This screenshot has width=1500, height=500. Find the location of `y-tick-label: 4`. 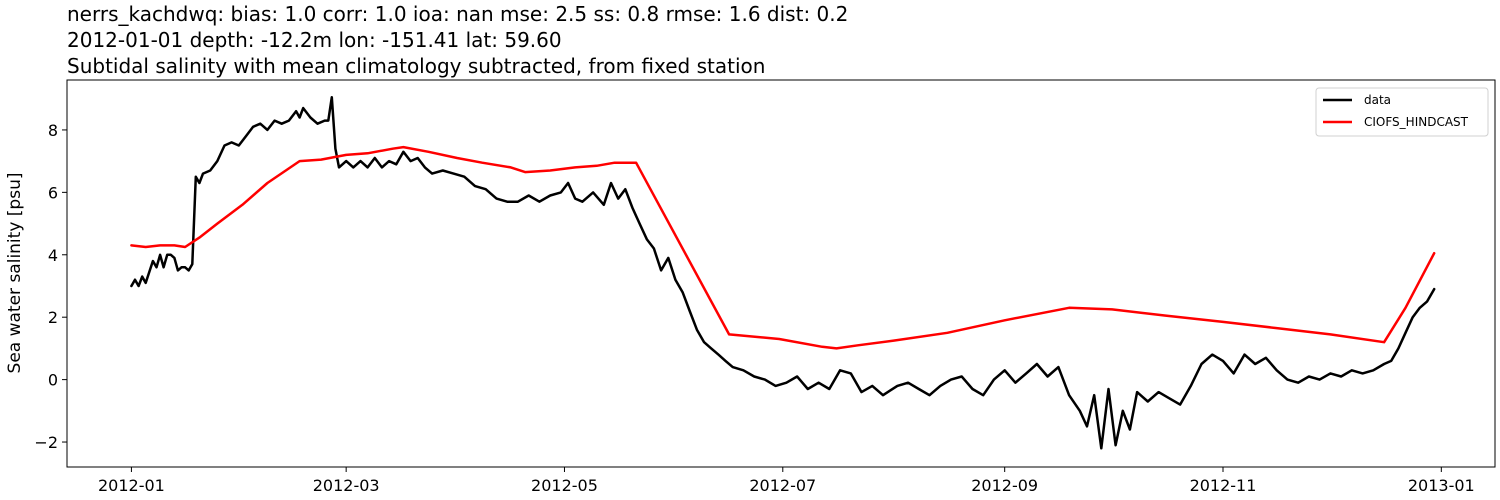

y-tick-label: 4 is located at coordinates (53, 255).